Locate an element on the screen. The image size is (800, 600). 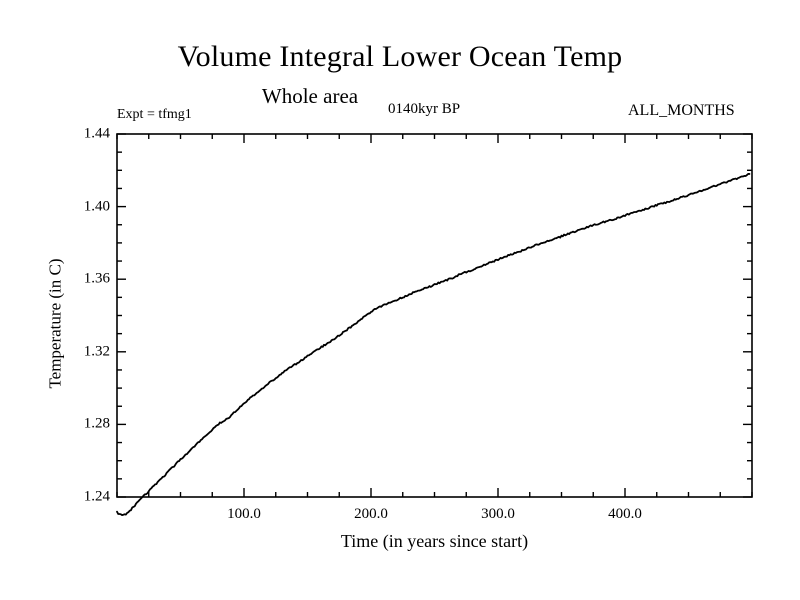
x-tick-label: 400.0 is located at coordinates (625, 514).